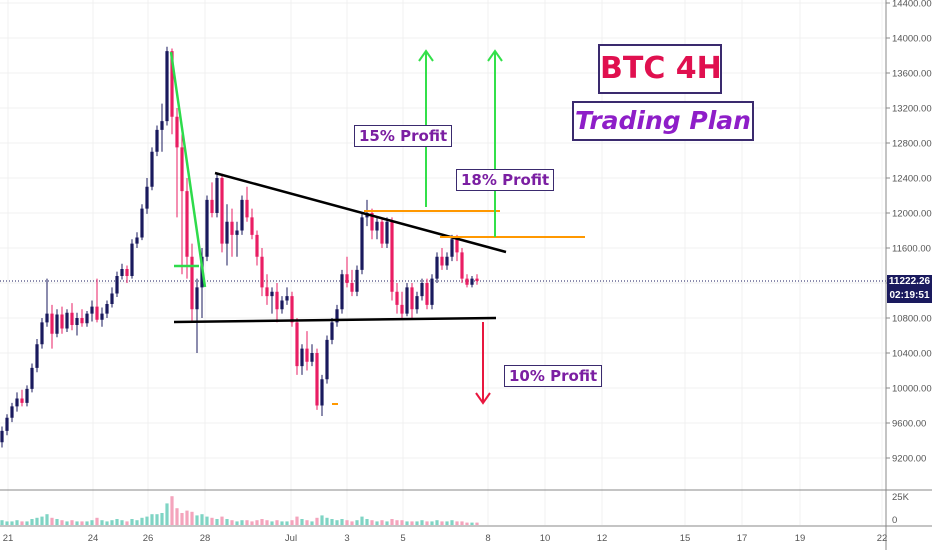 This screenshot has width=932, height=550. What do you see at coordinates (93, 538) in the screenshot?
I see `time-tick-label: 24` at bounding box center [93, 538].